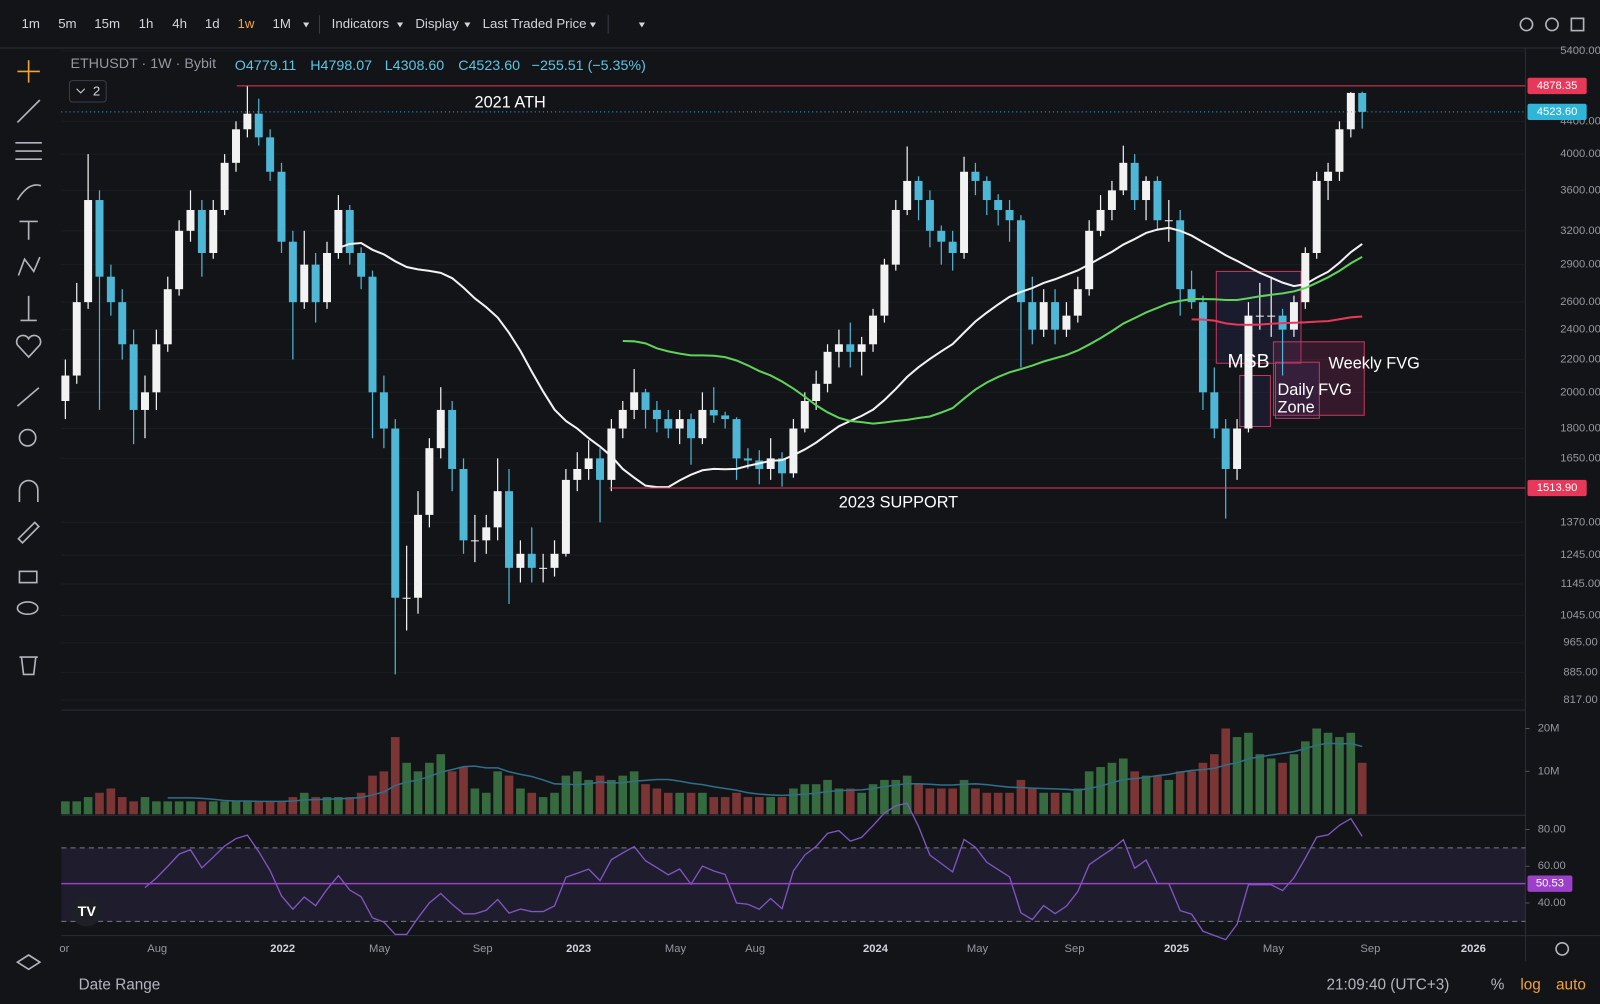 This screenshot has width=1600, height=1004. Describe the element at coordinates (28, 230) in the screenshot. I see `text-tool` at that location.